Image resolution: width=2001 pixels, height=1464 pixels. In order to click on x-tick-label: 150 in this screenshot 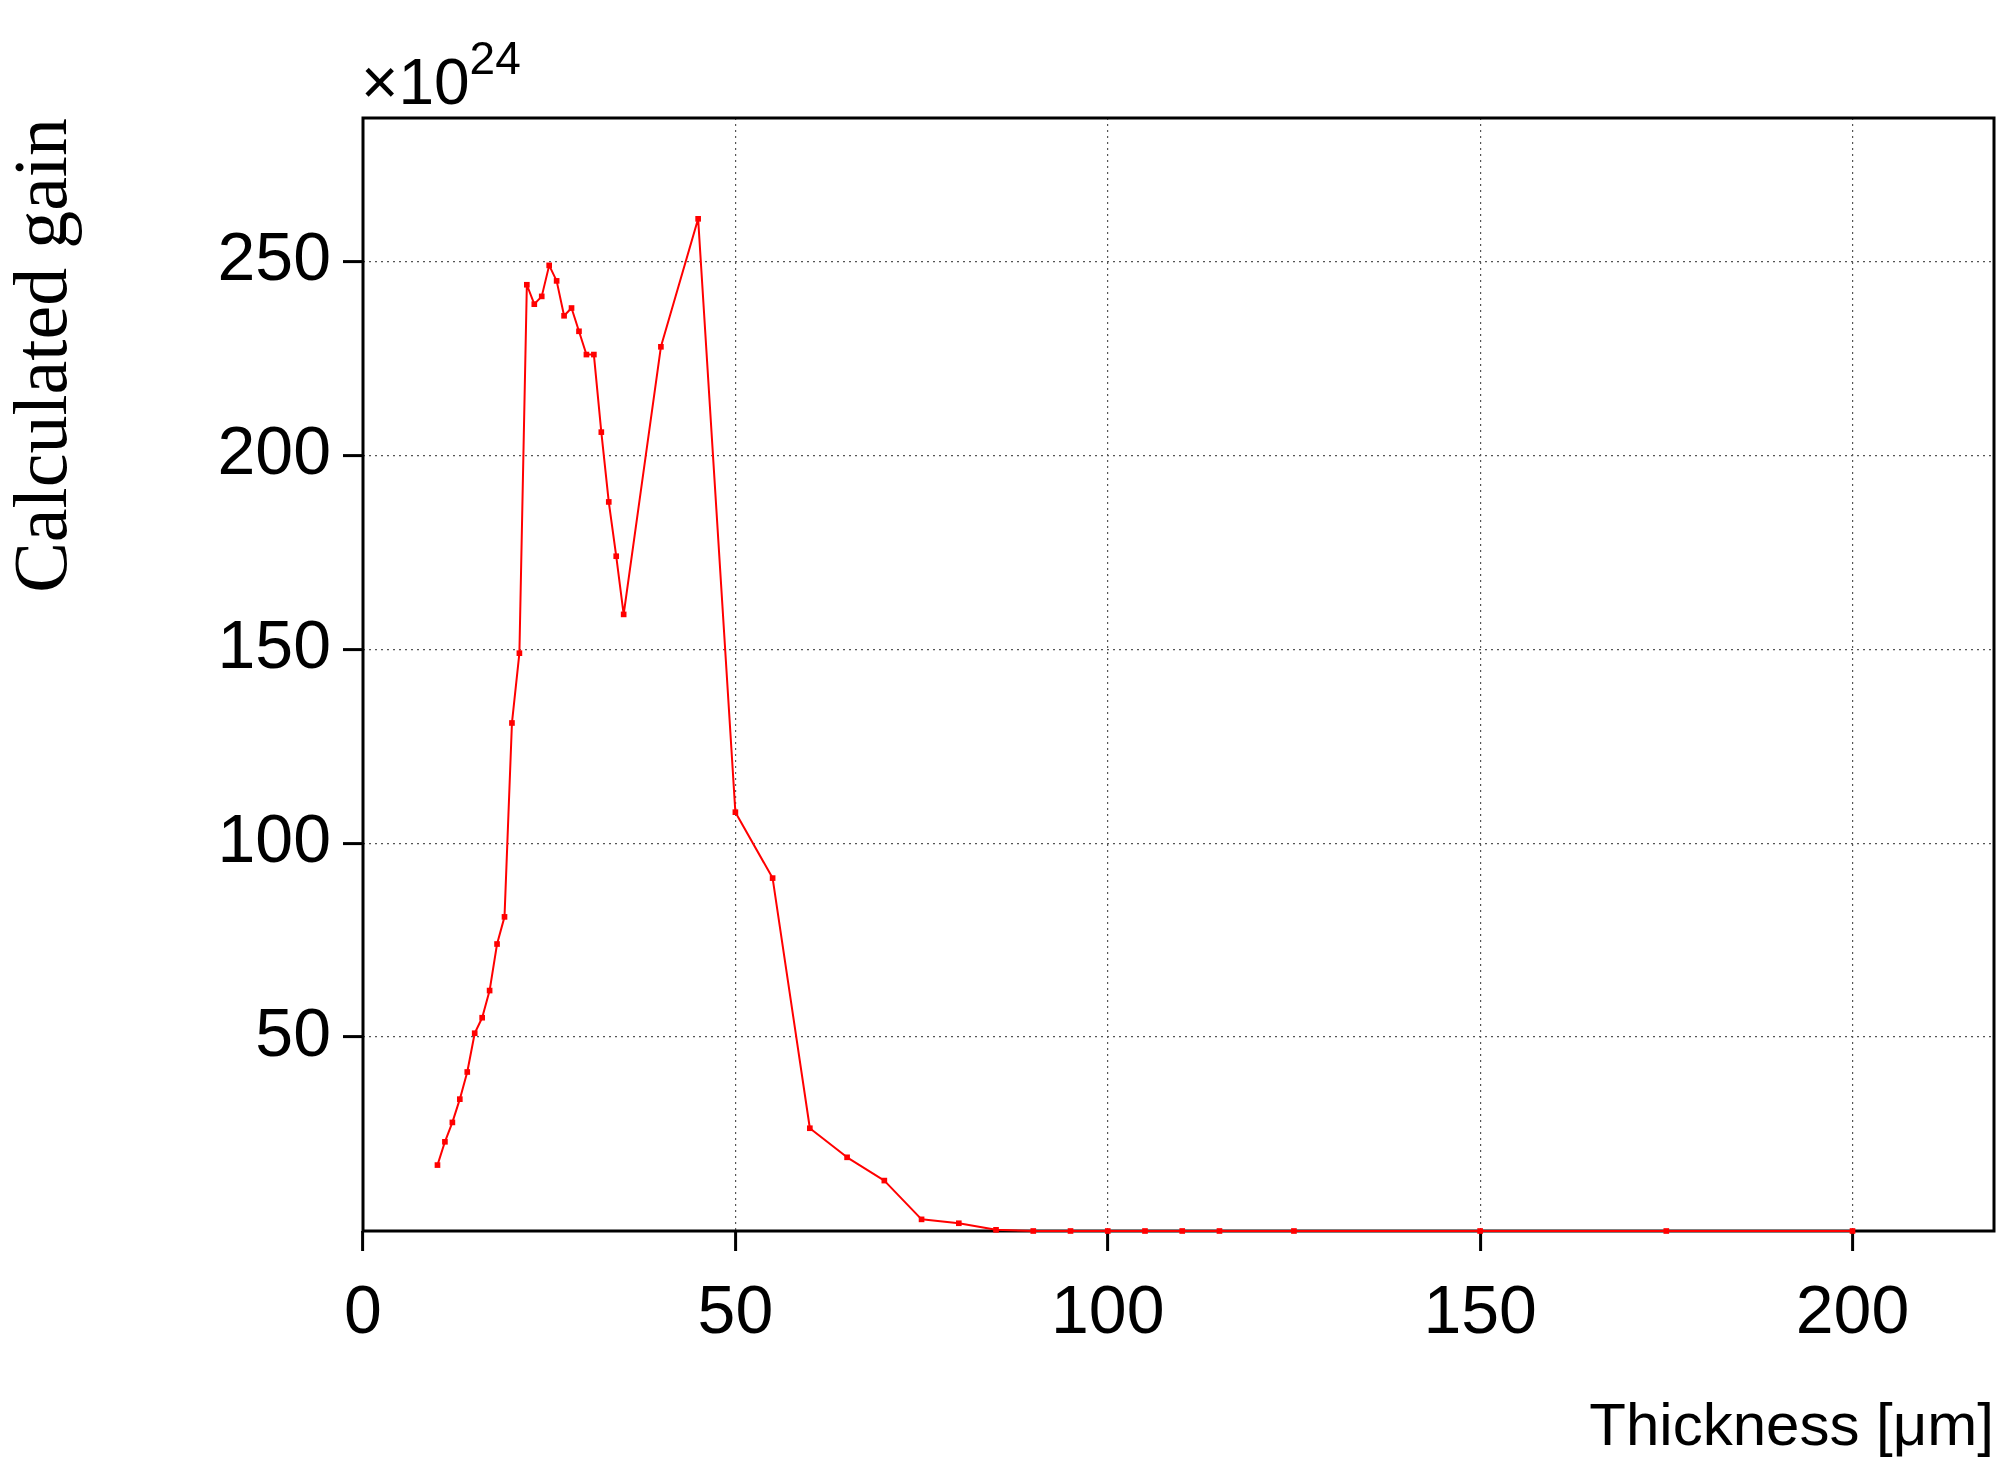, I will do `click(1480, 1308)`.